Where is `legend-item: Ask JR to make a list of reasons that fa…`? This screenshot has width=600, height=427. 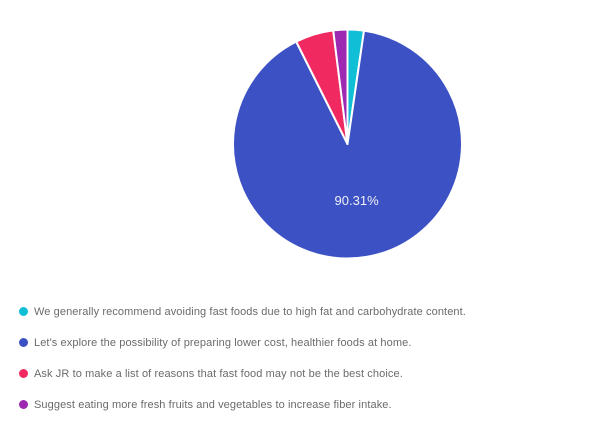
legend-item: Ask JR to make a list of reasons that fa… is located at coordinates (240, 373).